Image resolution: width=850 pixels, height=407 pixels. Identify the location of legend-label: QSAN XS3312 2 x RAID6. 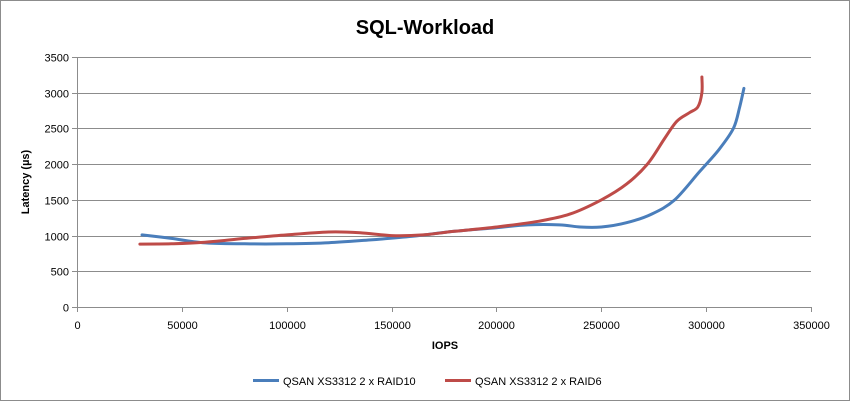
(538, 382).